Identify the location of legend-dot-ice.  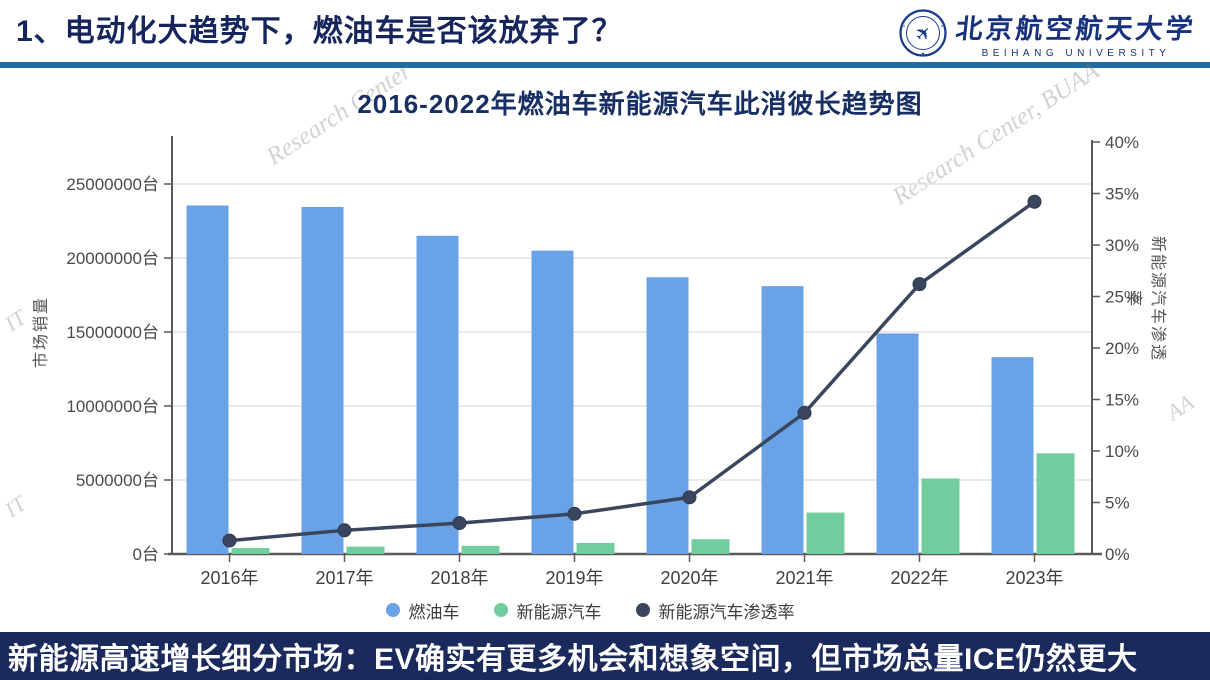
(392, 610).